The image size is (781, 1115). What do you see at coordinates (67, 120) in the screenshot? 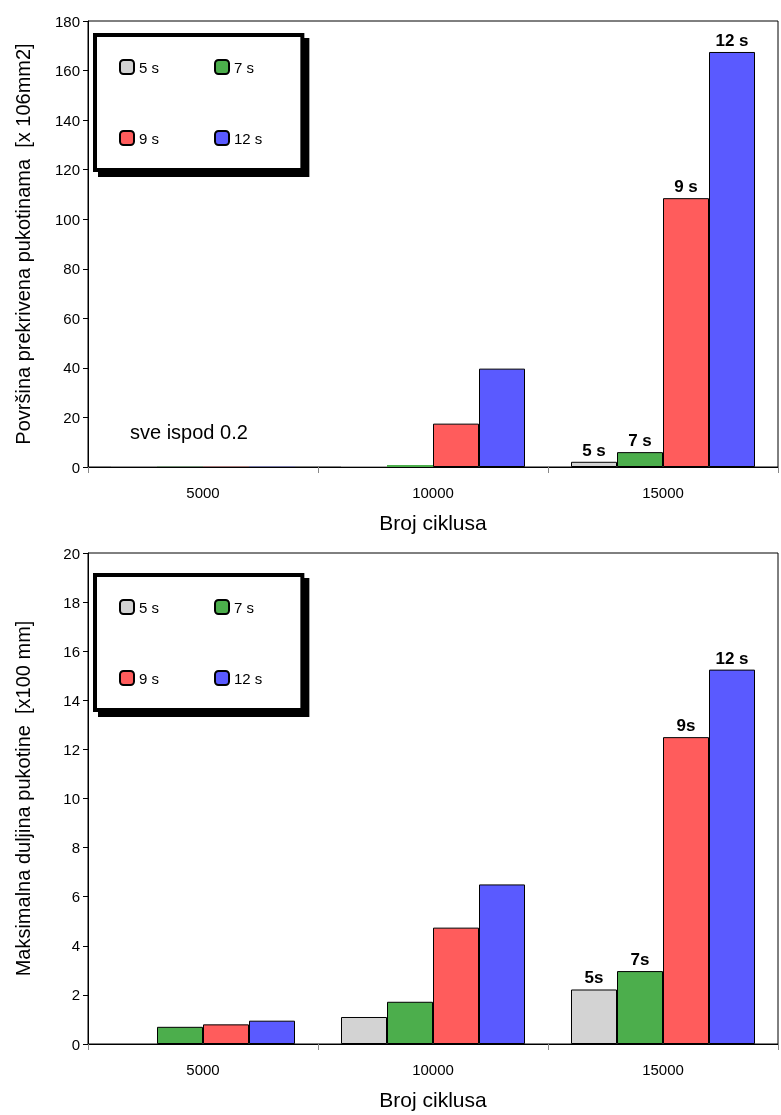
I see `y-tick-label: 140` at bounding box center [67, 120].